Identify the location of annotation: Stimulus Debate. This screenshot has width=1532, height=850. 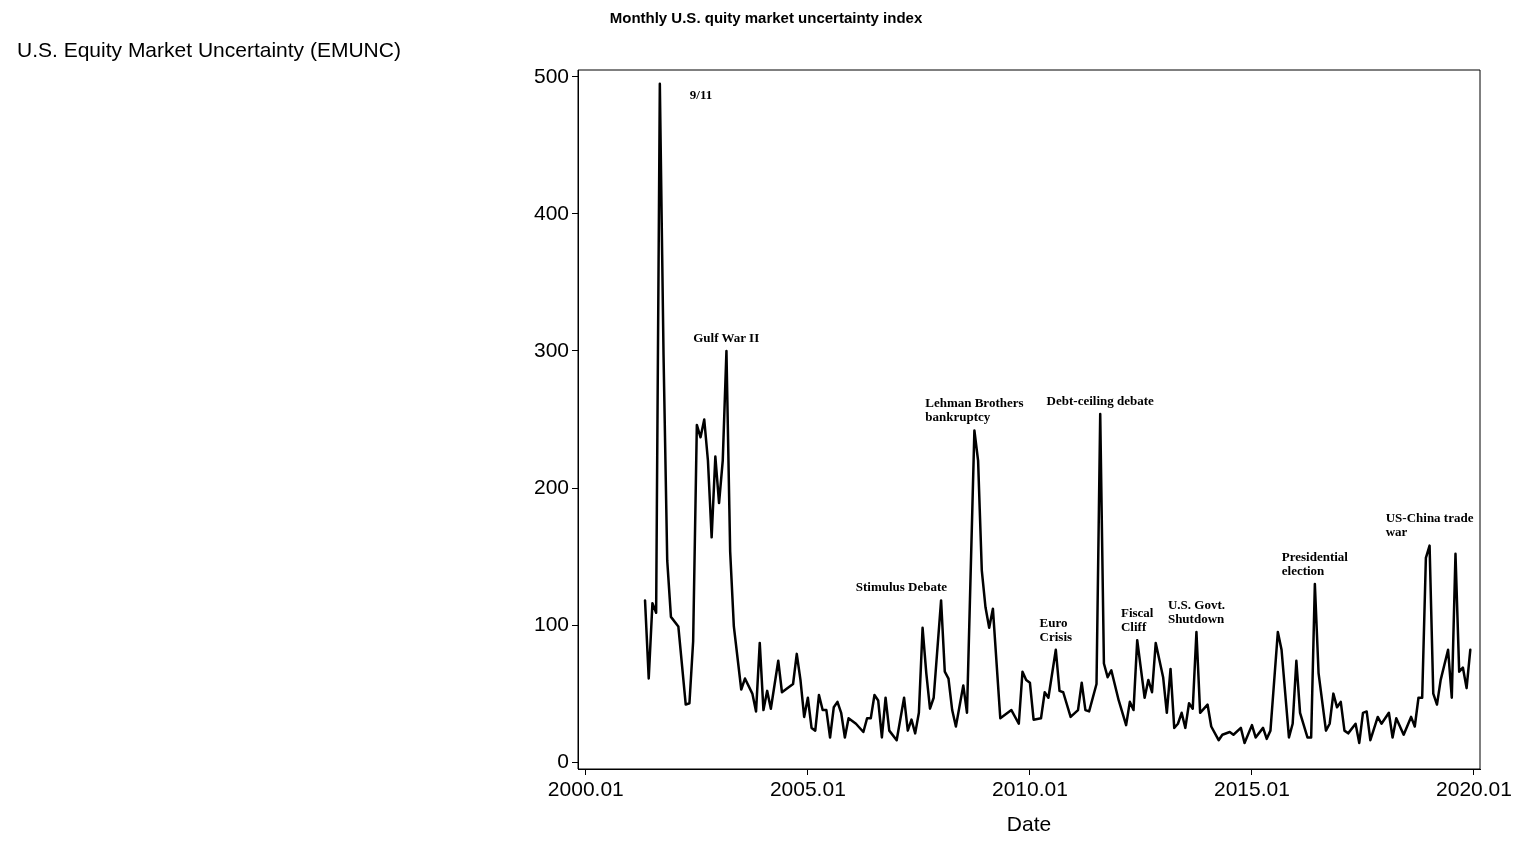
(901, 587).